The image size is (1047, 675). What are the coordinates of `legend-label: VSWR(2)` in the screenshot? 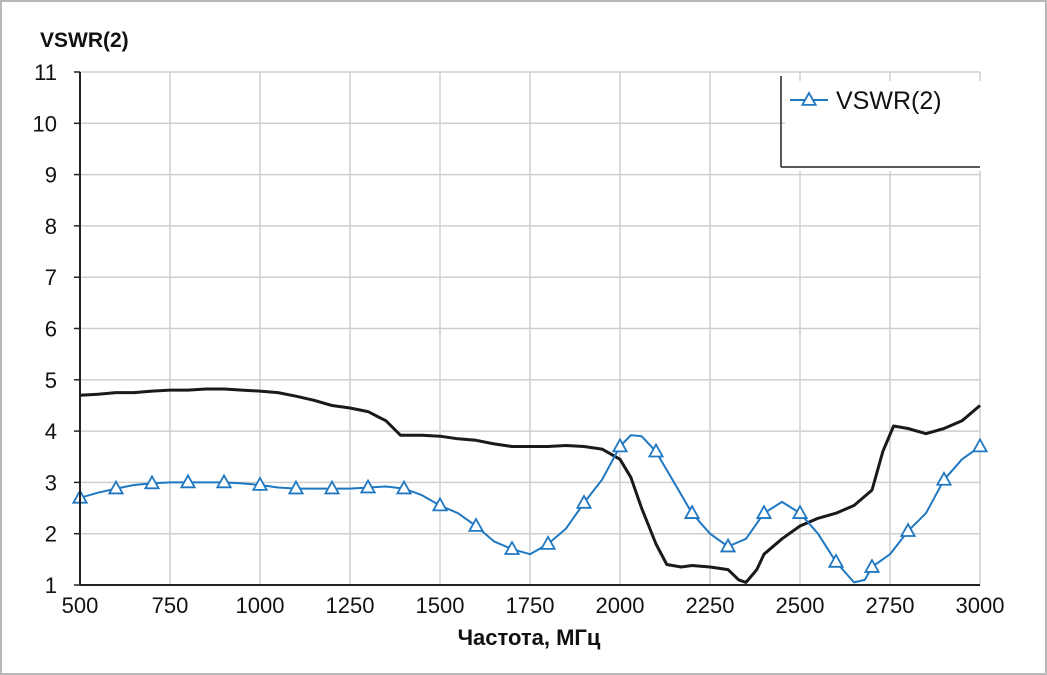 It's located at (889, 101).